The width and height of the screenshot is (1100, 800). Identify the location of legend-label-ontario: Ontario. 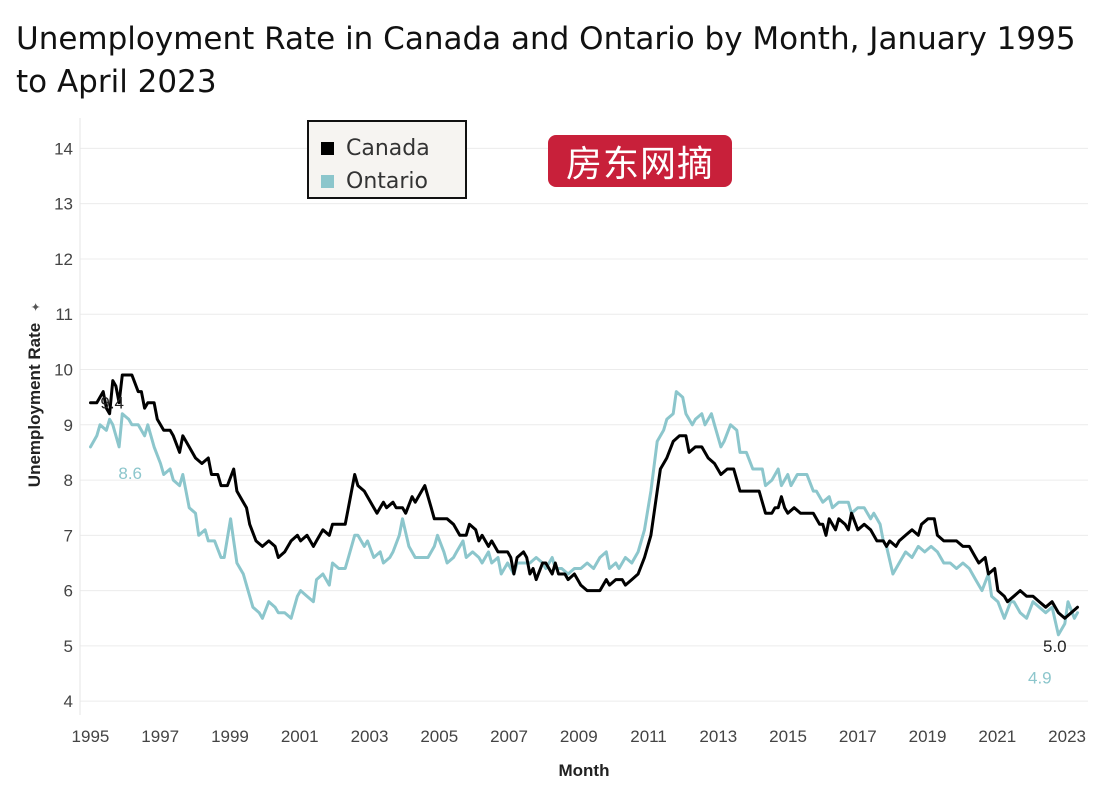
(387, 181).